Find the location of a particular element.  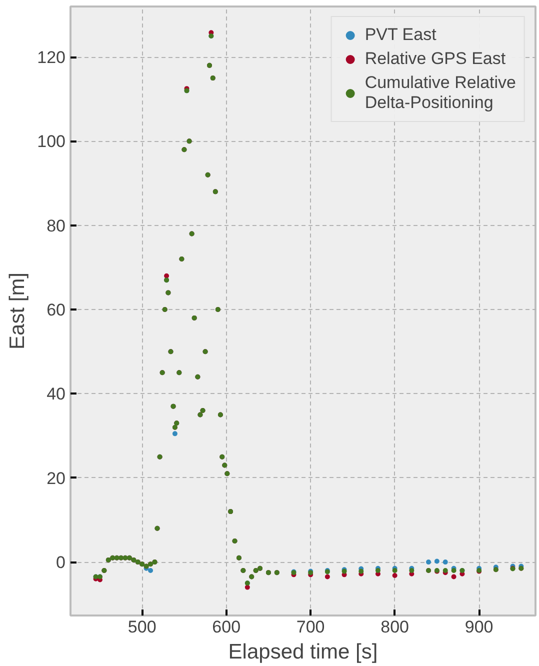

x-tick-label: 900 is located at coordinates (479, 627).